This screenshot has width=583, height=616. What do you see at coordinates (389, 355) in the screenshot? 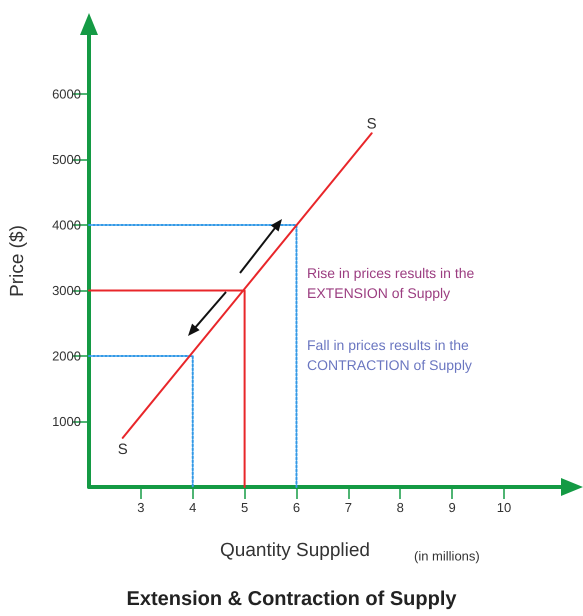
I see `annotation: Fall in prices results in the CONTRACTION of Supply` at bounding box center [389, 355].